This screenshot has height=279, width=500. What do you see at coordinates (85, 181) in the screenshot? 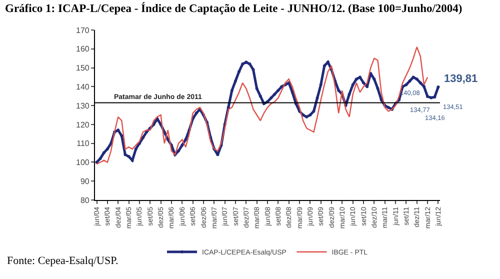
I see `y-tick-label: 90` at bounding box center [85, 181].